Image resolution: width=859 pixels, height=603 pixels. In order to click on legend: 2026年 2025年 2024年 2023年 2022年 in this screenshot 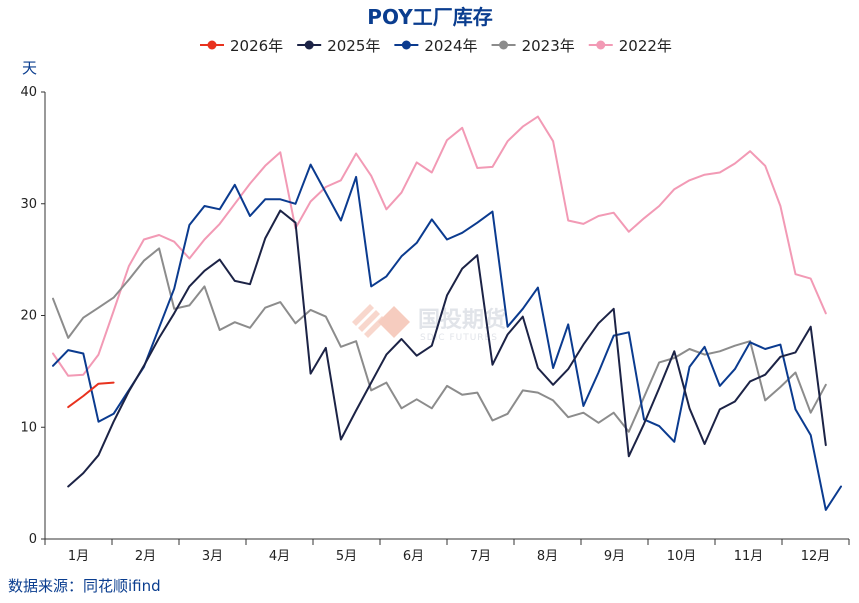, I will do `click(436, 46)`.